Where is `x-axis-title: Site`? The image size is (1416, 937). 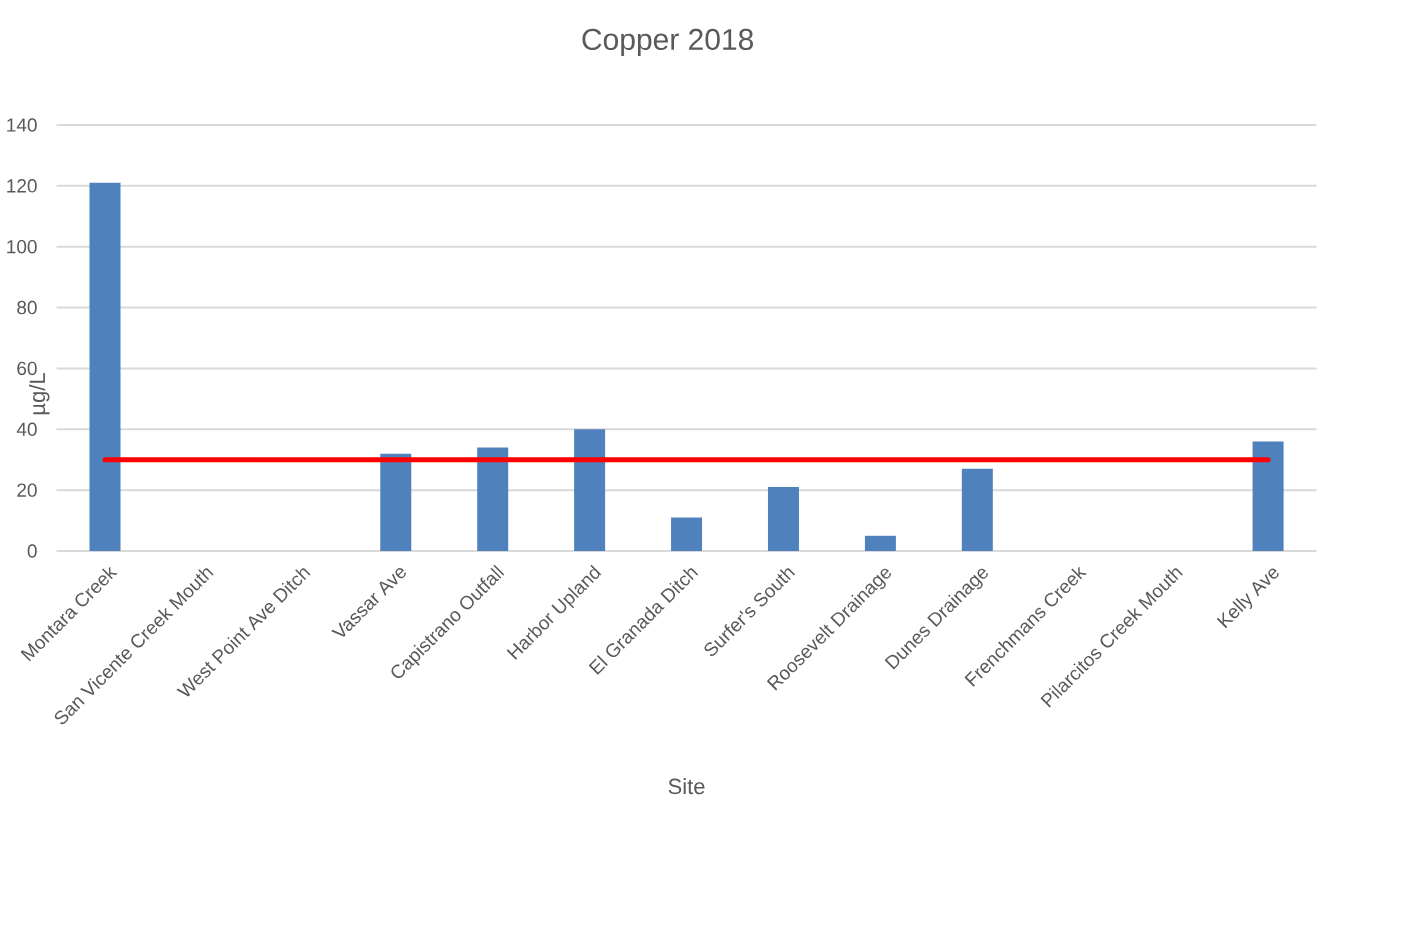 x-axis-title: Site is located at coordinates (686, 786).